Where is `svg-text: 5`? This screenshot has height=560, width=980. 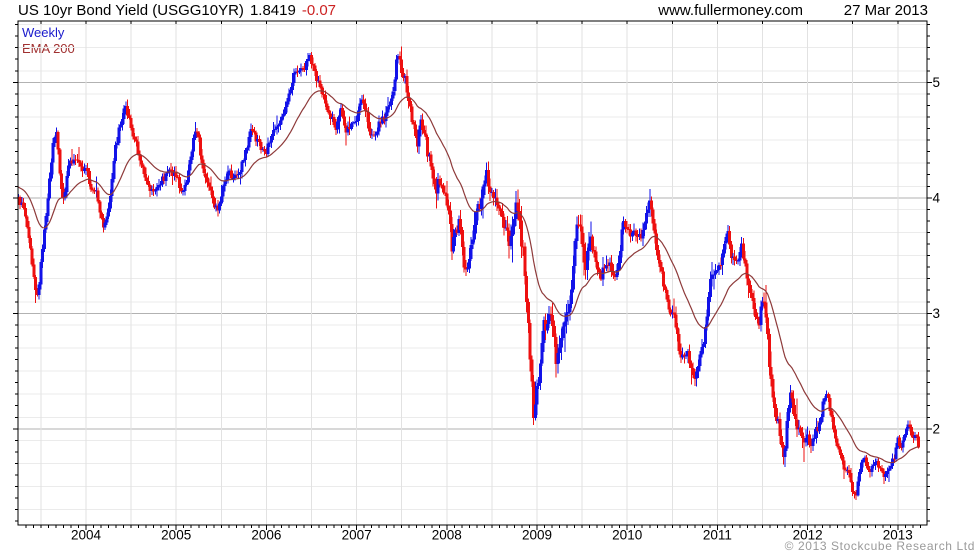 svg-text: 5 is located at coordinates (937, 82).